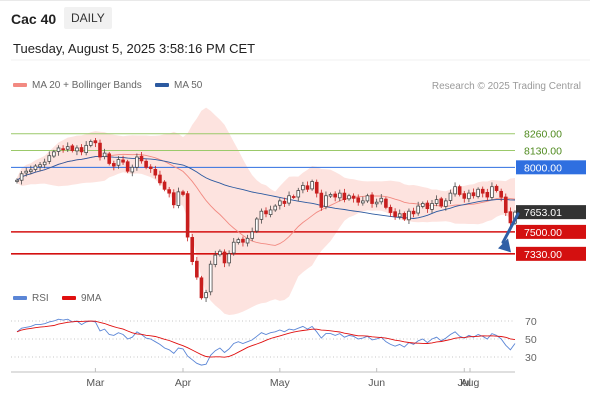  I want to click on forecast-arrow-head, so click(504, 245).